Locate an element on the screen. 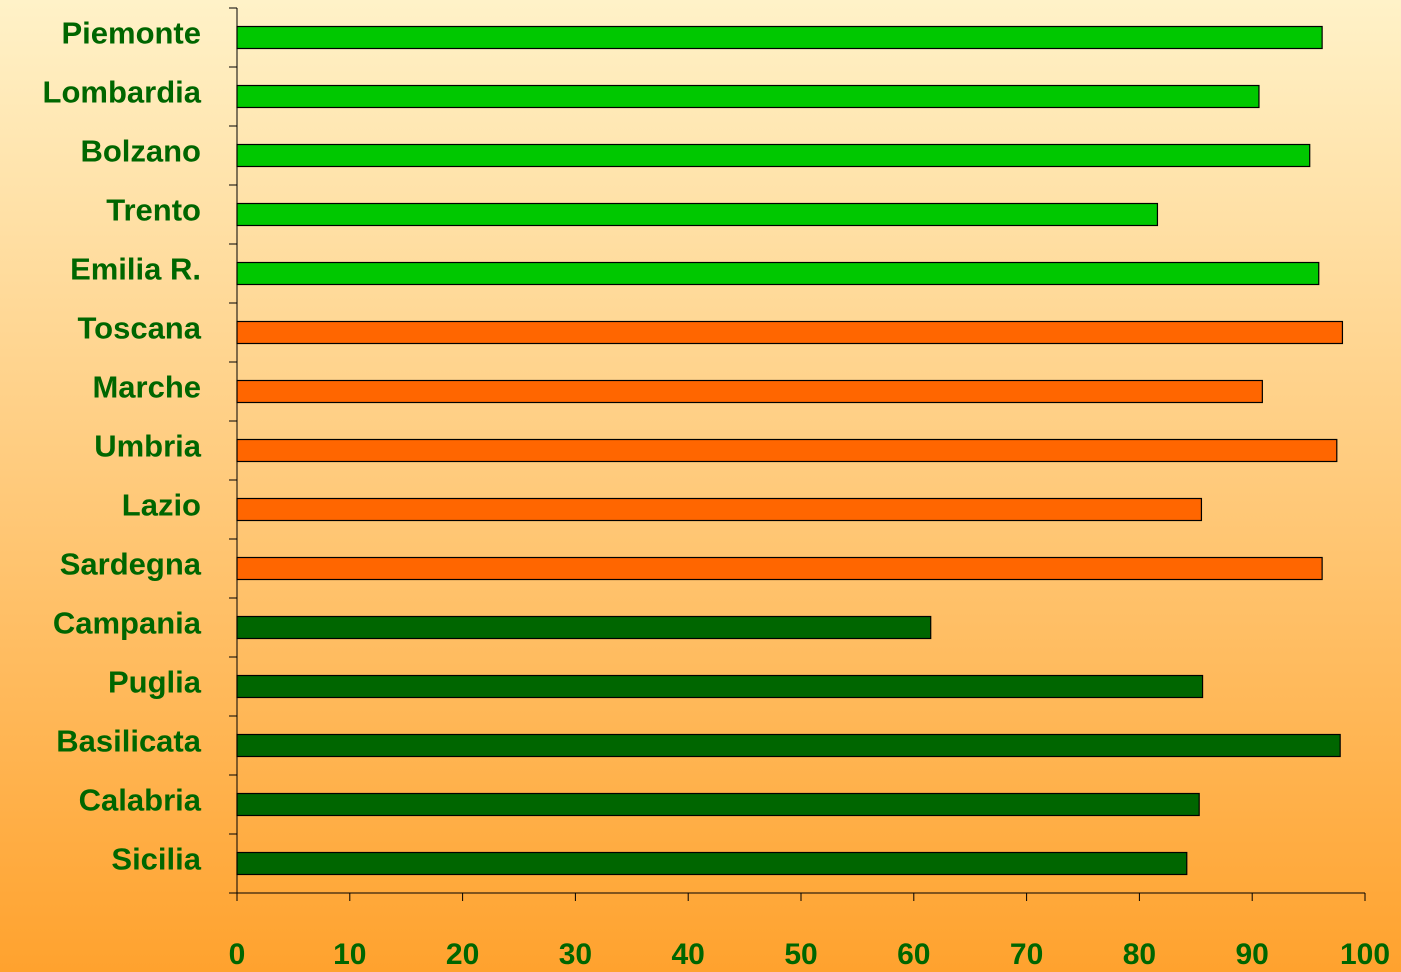 The image size is (1401, 972). category-label: Campania is located at coordinates (127, 623).